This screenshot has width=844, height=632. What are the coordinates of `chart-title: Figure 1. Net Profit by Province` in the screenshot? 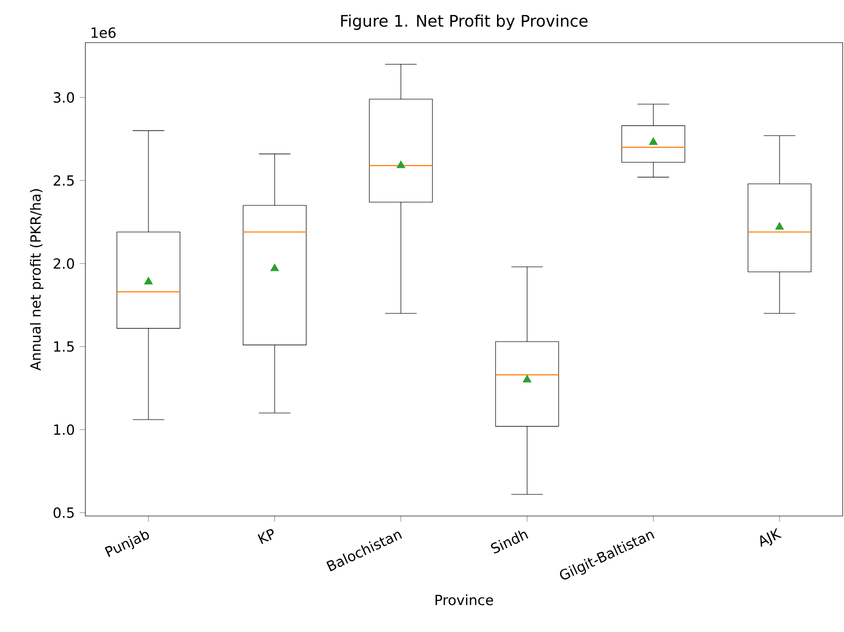 It's located at (464, 22).